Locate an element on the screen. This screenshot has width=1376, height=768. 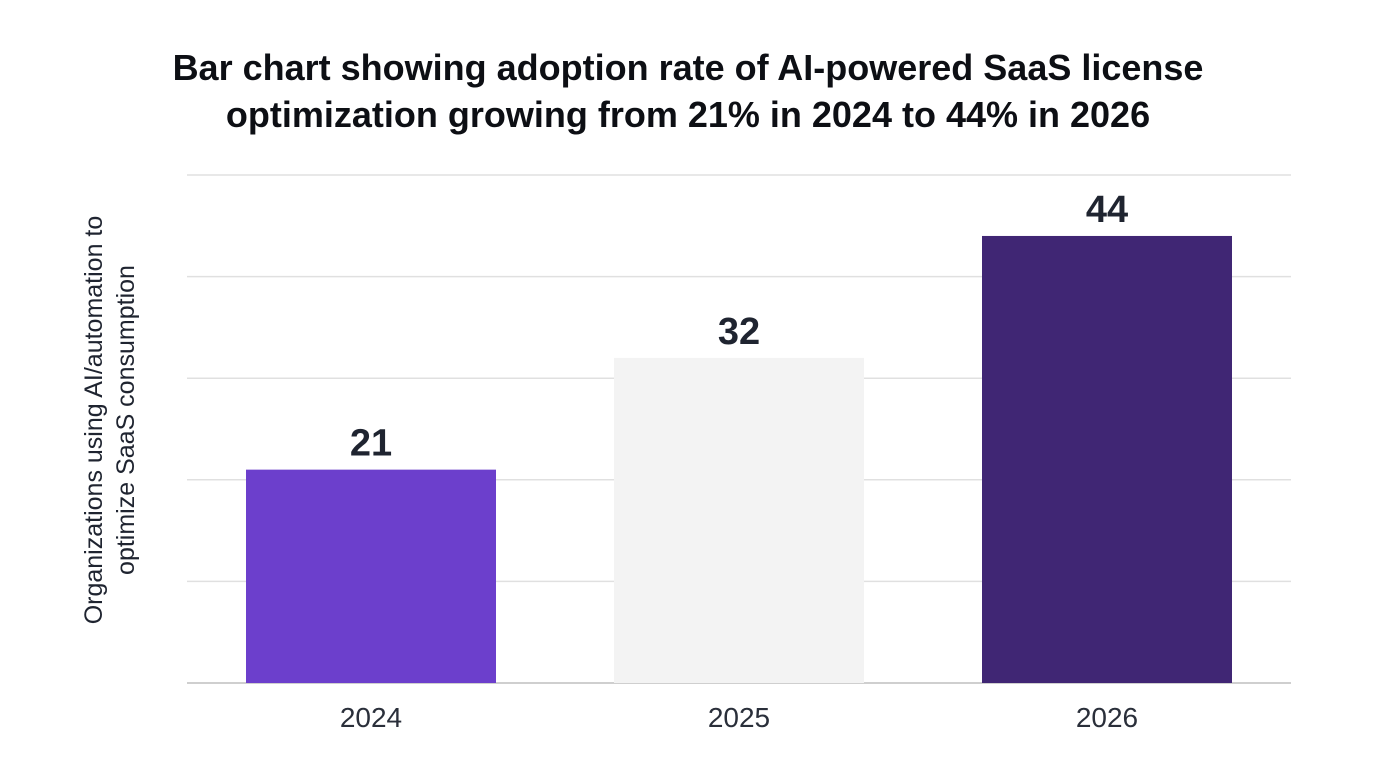
bar-2024 is located at coordinates (371, 576).